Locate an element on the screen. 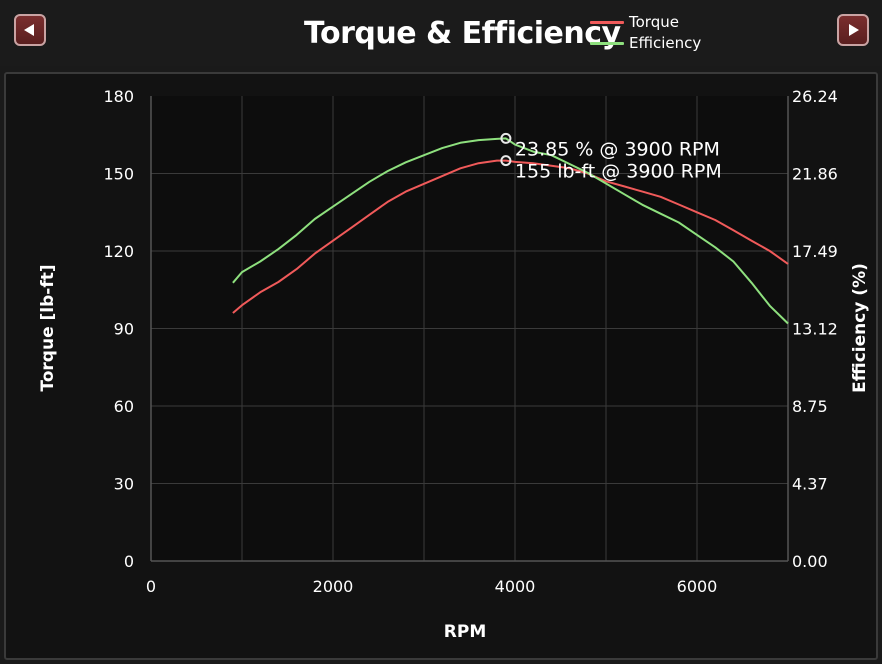 This screenshot has height=664, width=882. previous-chart-button is located at coordinates (30, 30).